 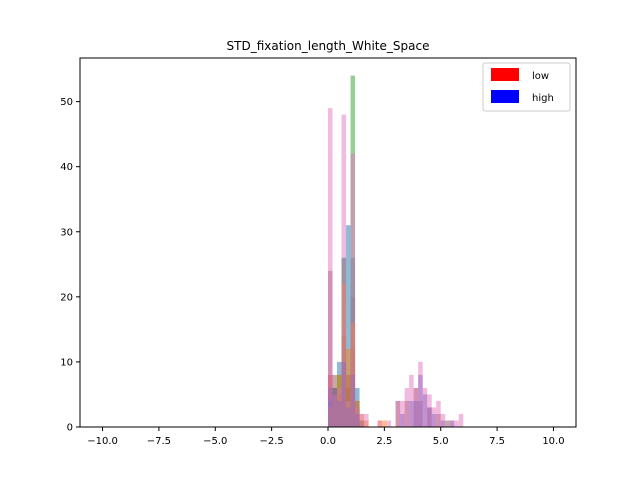 I want to click on x-tick-label: −2.5, so click(x=271, y=441).